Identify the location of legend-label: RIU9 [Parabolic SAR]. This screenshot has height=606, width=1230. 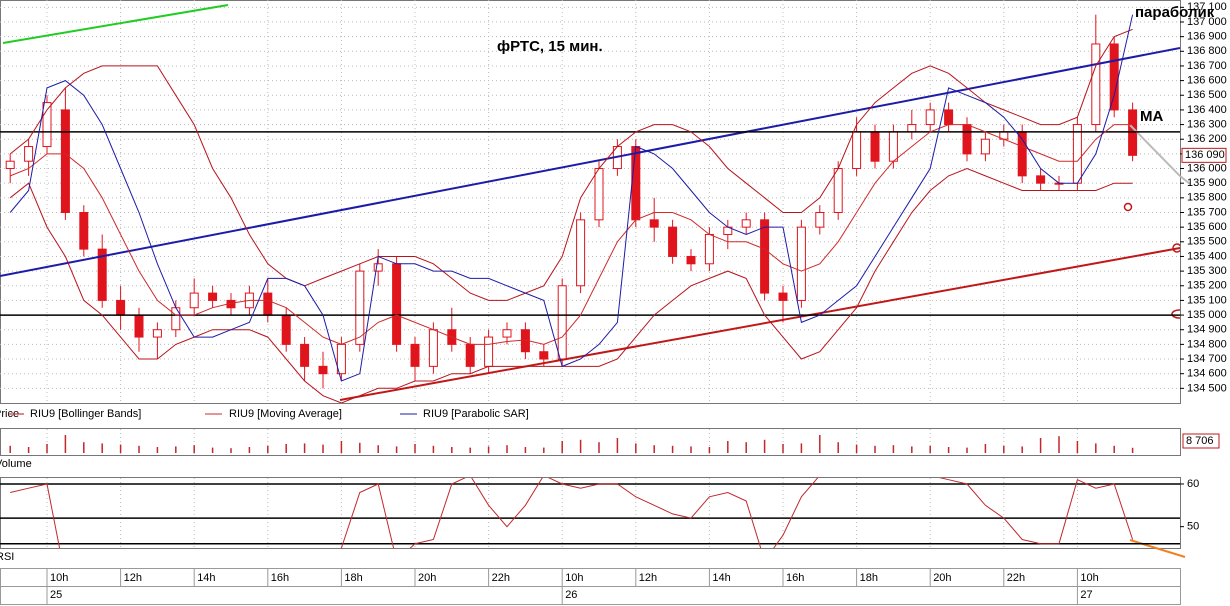
(476, 414).